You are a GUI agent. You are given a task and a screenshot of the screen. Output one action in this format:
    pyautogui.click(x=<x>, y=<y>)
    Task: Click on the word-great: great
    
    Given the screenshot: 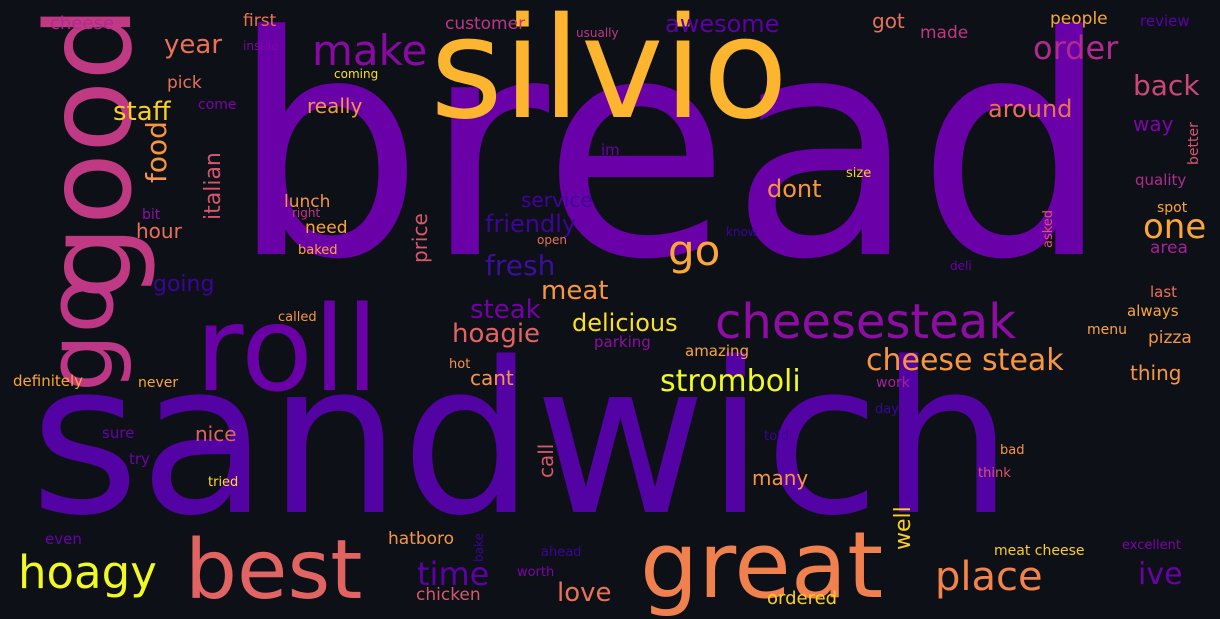 What is the action you would take?
    pyautogui.click(x=762, y=565)
    